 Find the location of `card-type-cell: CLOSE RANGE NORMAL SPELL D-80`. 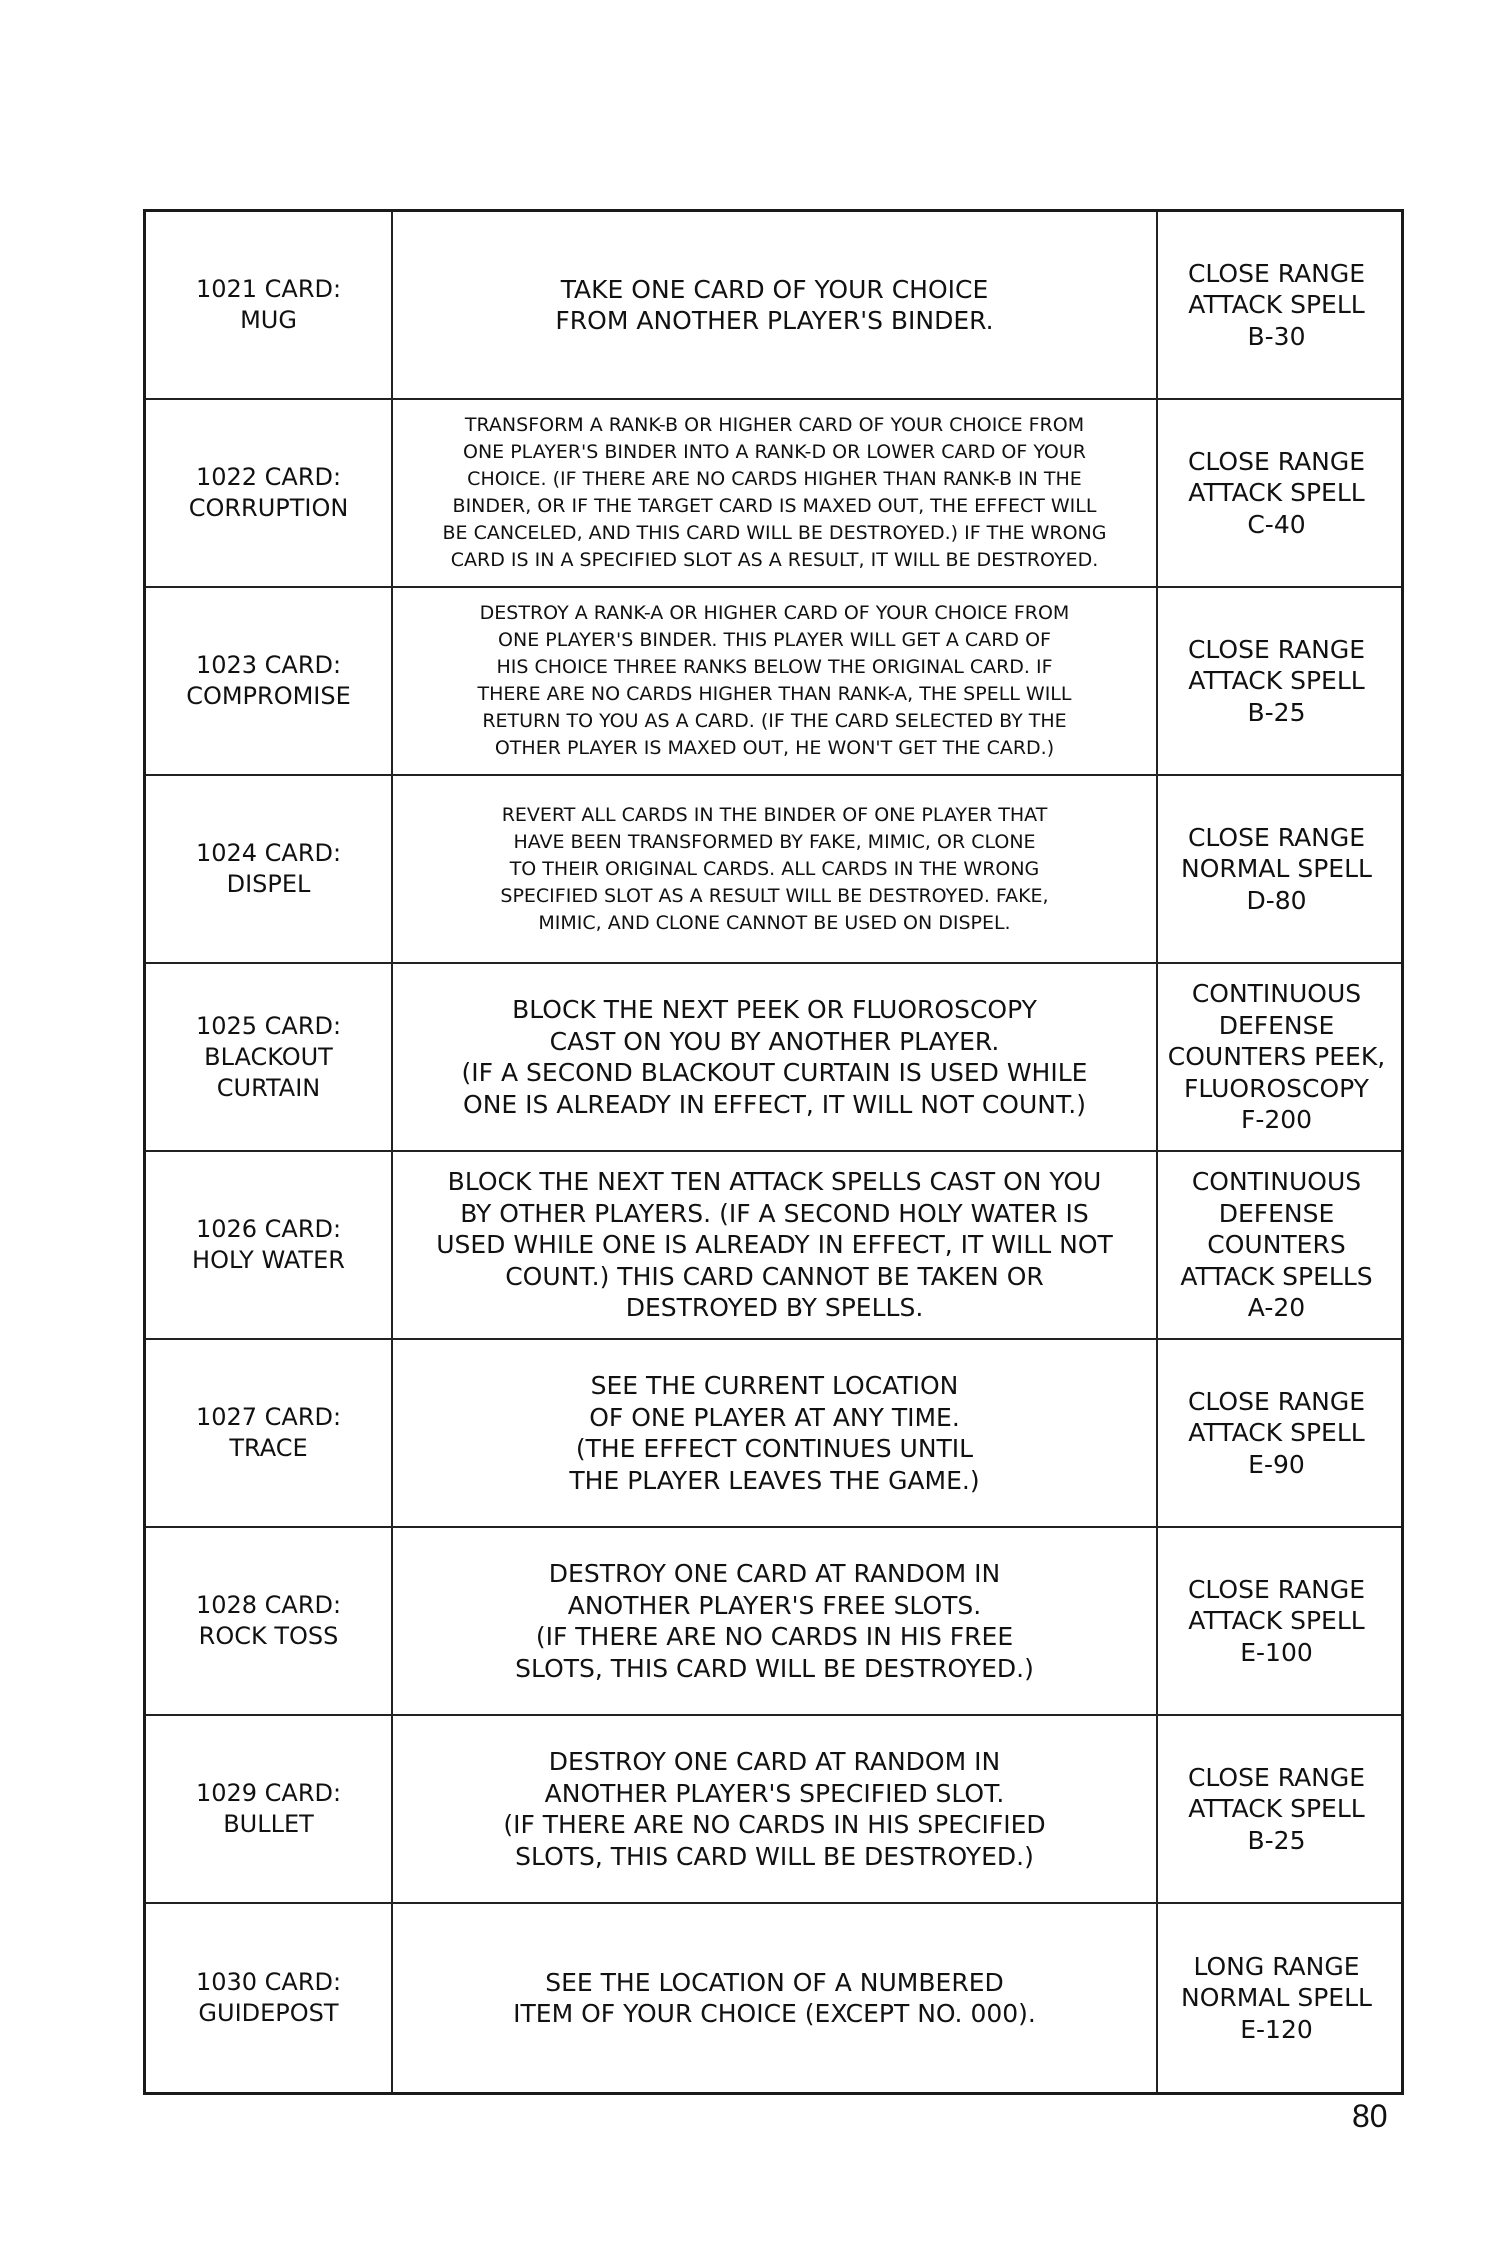

card-type-cell: CLOSE RANGE NORMAL SPELL D-80 is located at coordinates (1276, 869).